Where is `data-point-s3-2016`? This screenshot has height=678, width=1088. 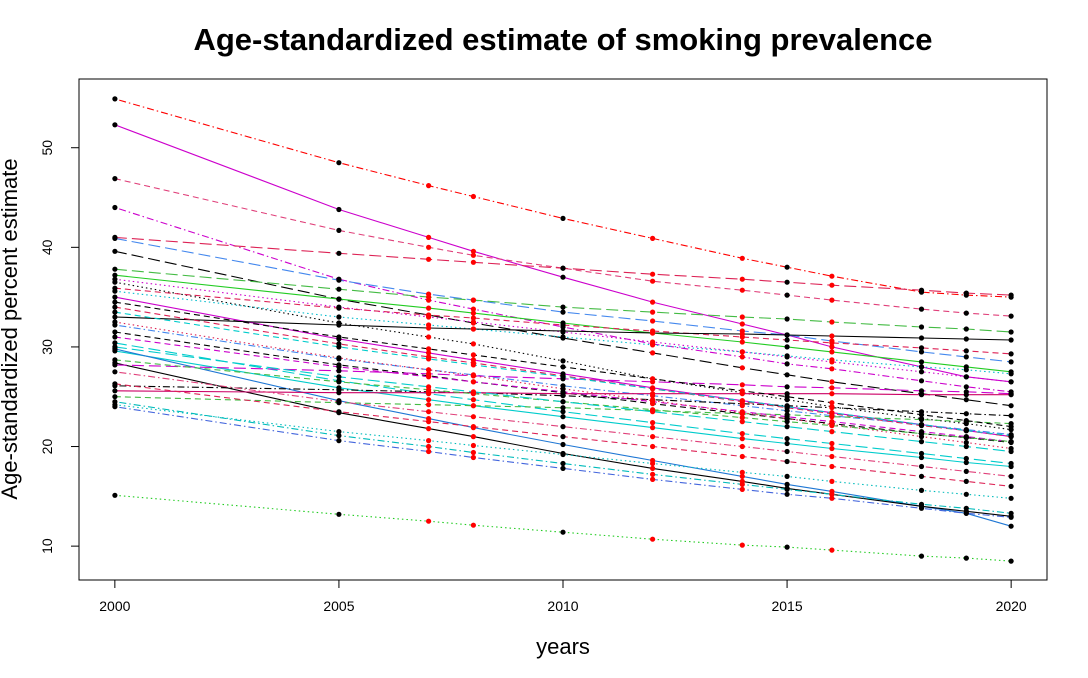
data-point-s3-2016 is located at coordinates (832, 300).